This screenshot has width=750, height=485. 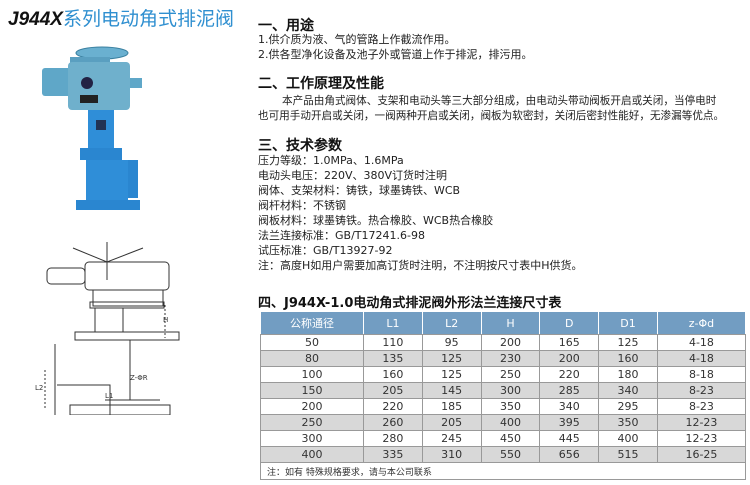 I want to click on table-cell: 300, so click(x=510, y=390).